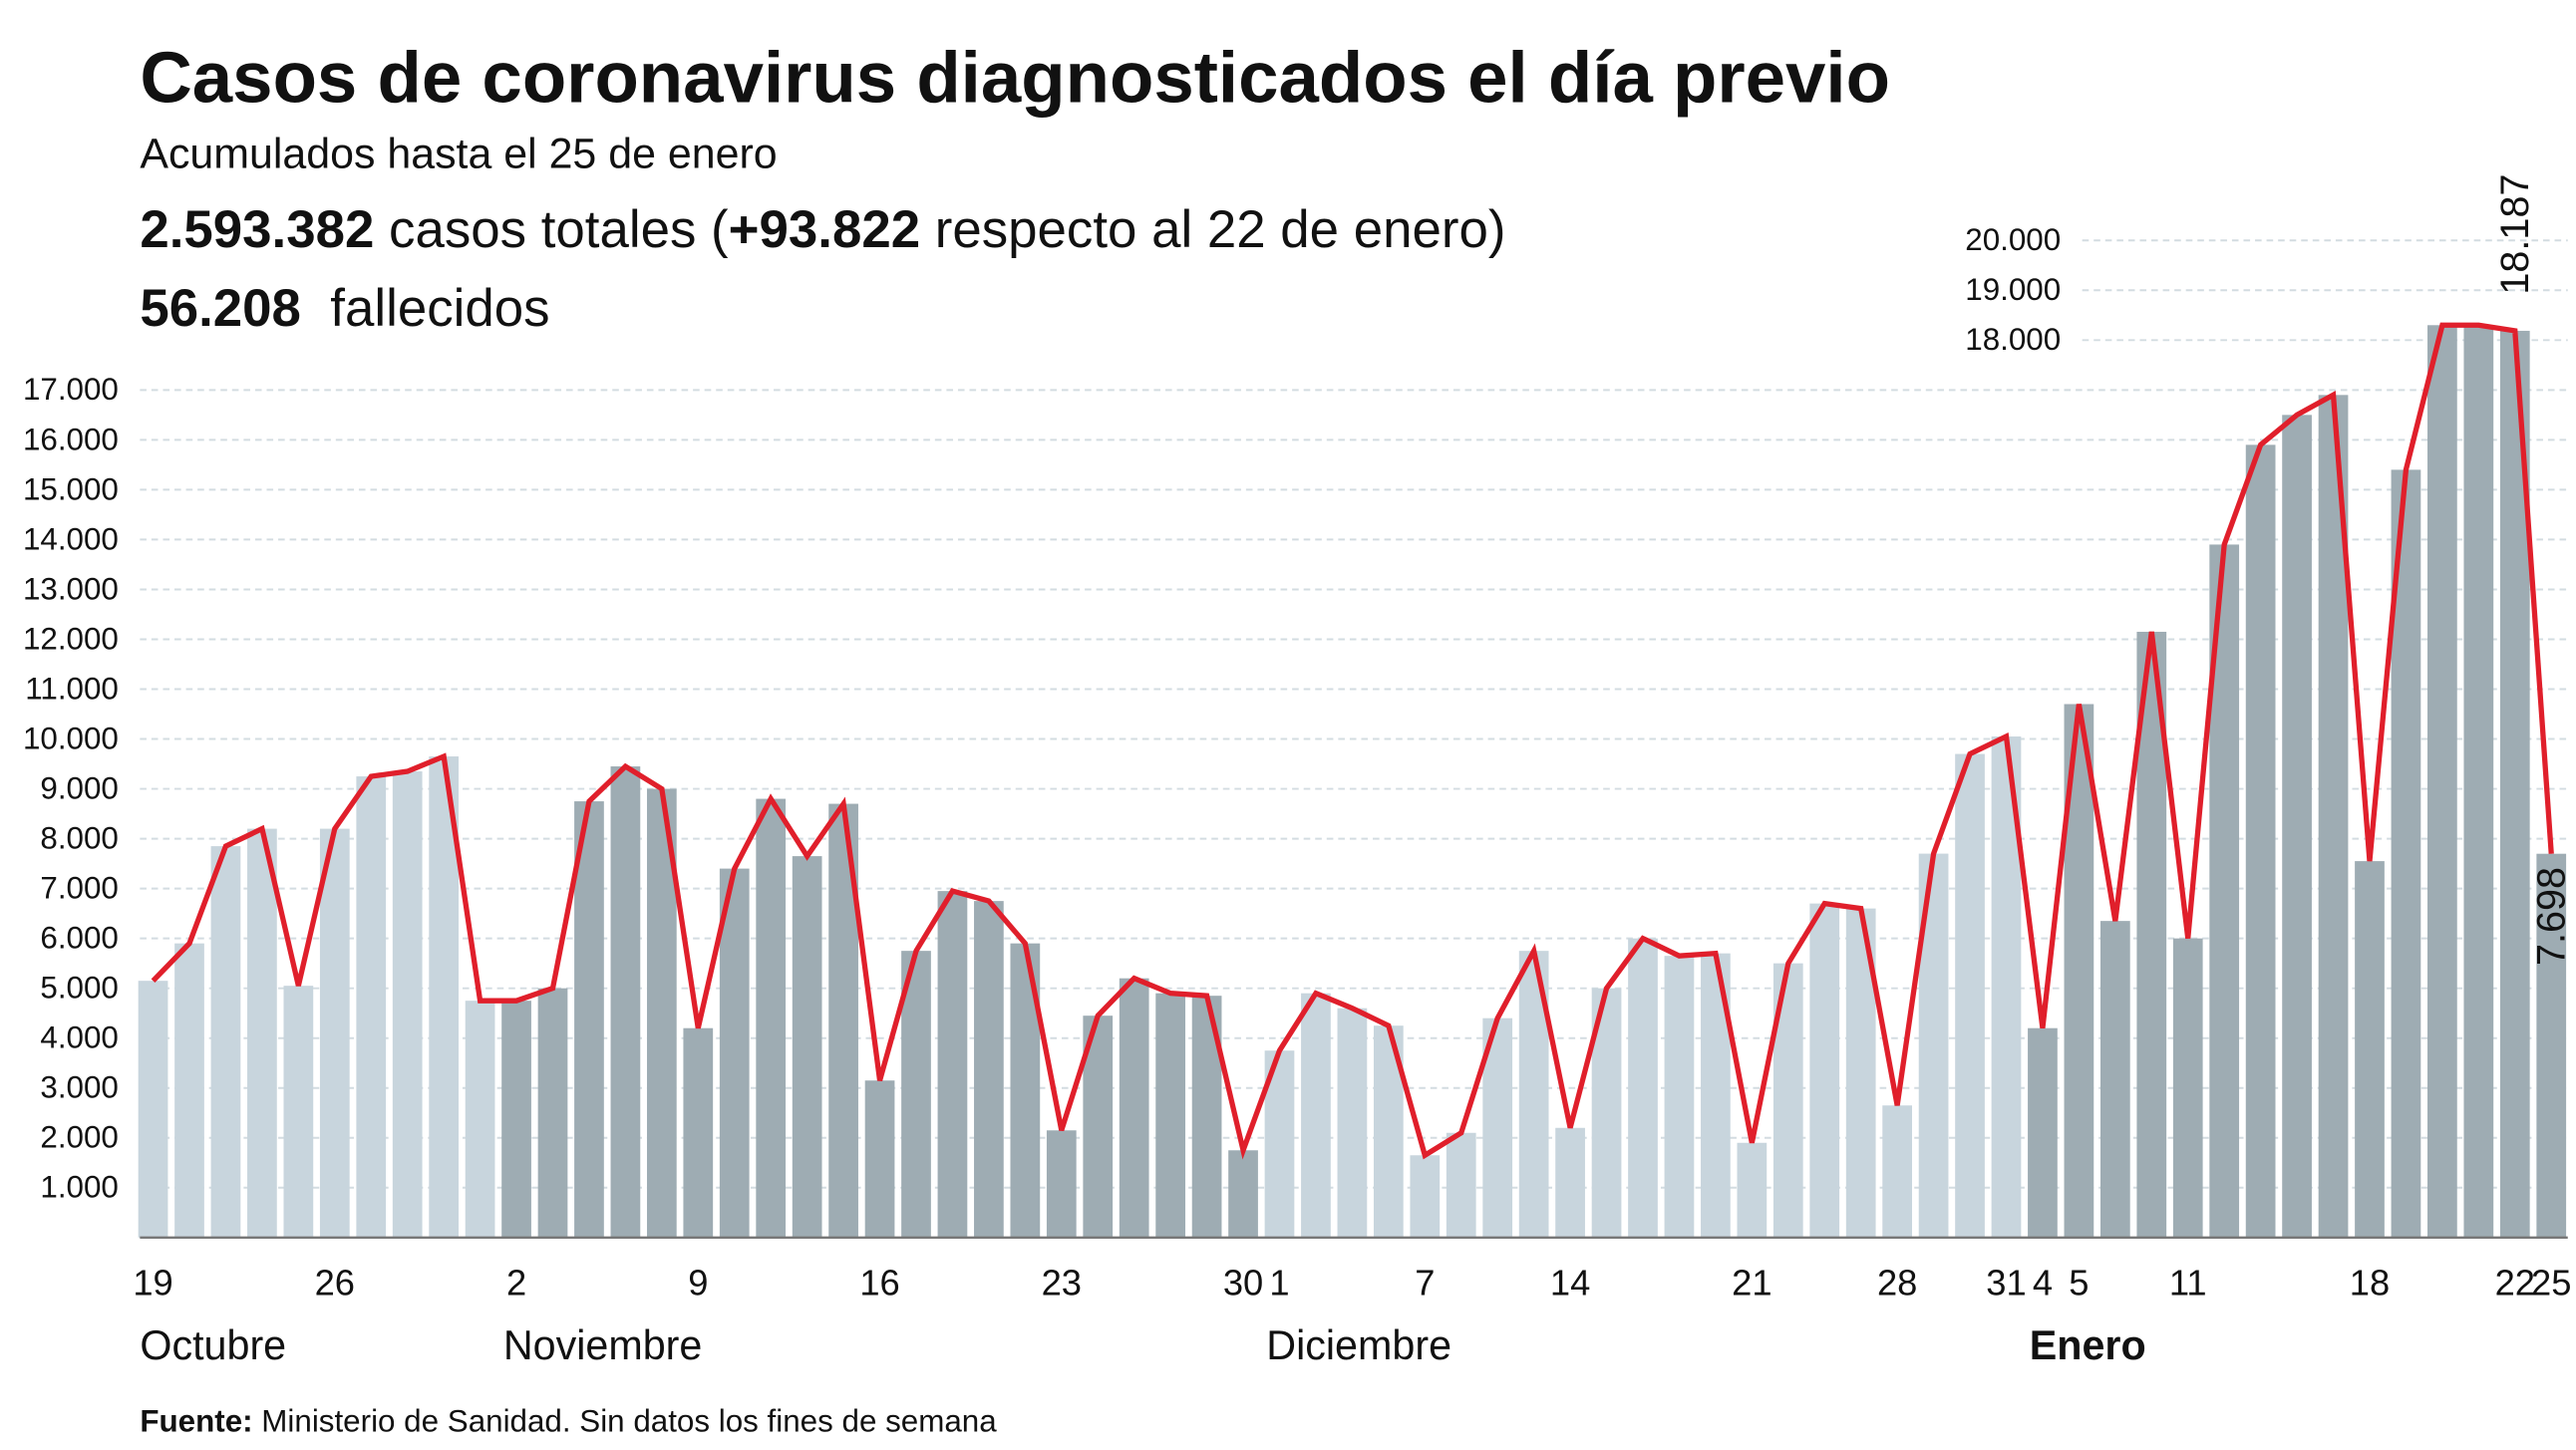 This screenshot has height=1450, width=2576. What do you see at coordinates (2188, 1283) in the screenshot?
I see `x-tick-label: 11` at bounding box center [2188, 1283].